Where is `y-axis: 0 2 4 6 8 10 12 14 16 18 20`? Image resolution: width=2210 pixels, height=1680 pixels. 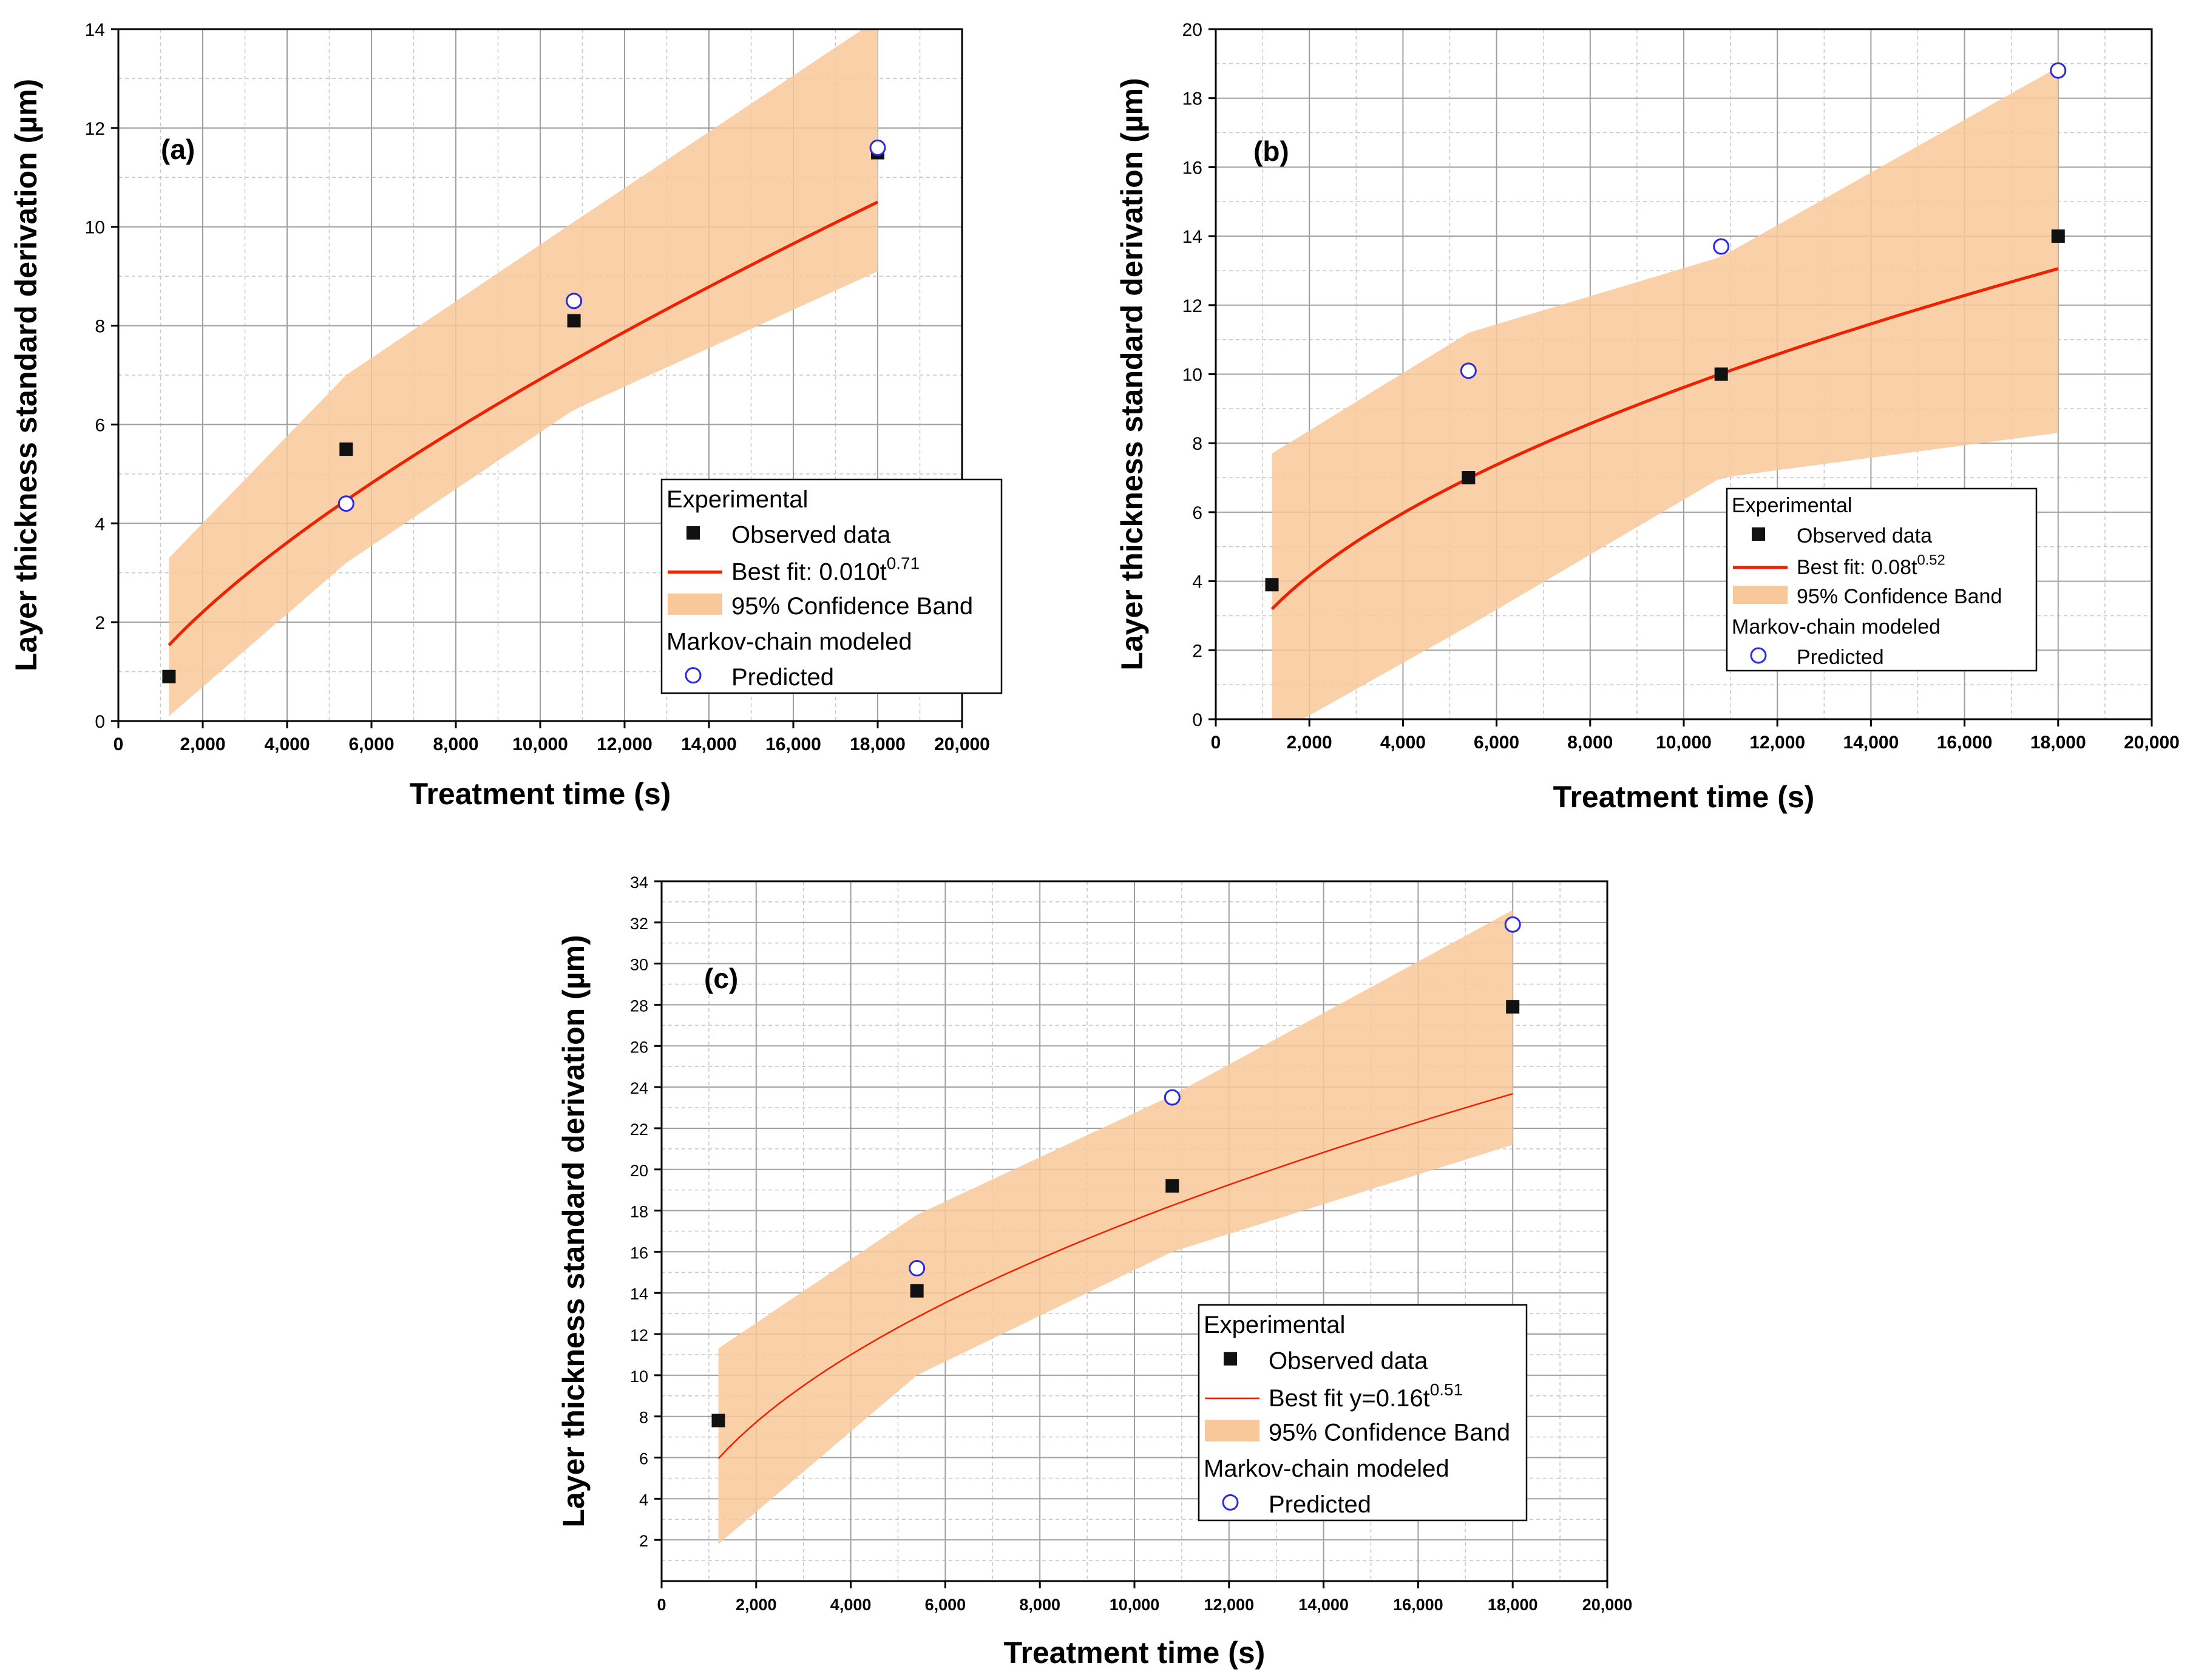
y-axis: 0 2 4 6 8 10 12 14 16 18 20 is located at coordinates (1199, 375).